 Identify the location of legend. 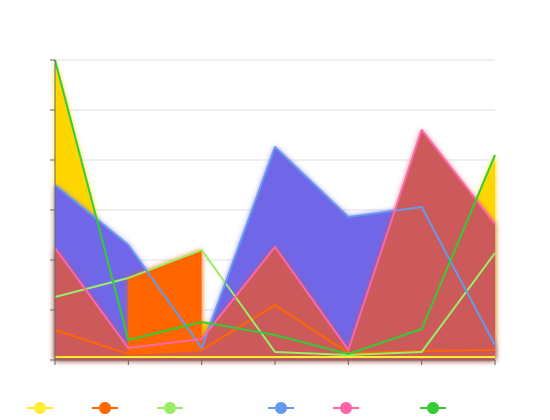
(275, 408).